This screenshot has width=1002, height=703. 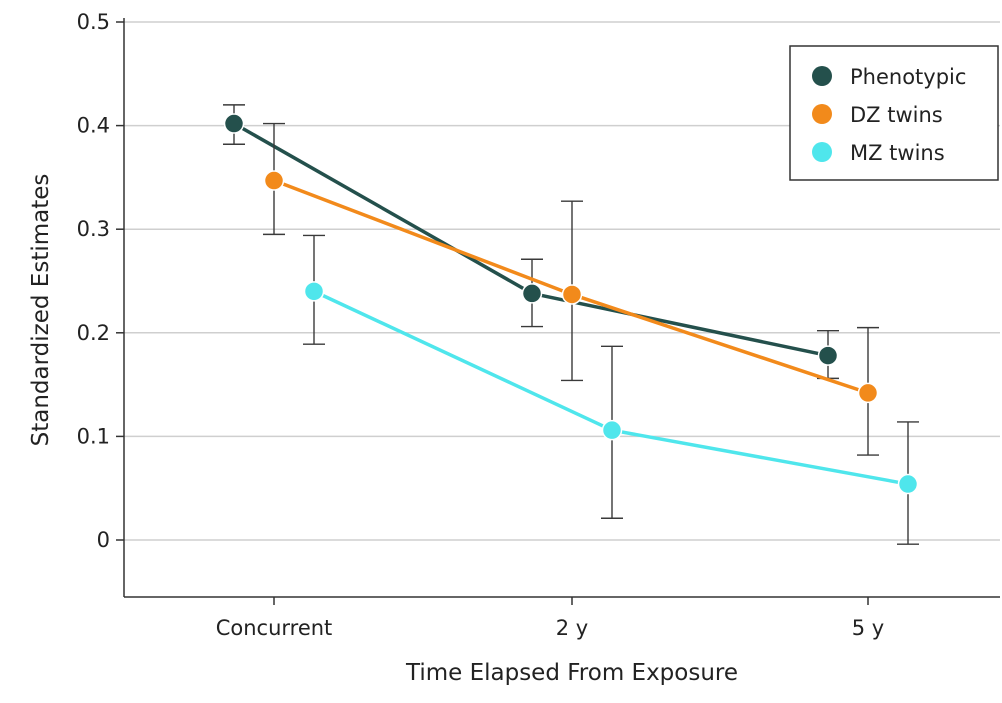 What do you see at coordinates (93, 22) in the screenshot?
I see `y-tick-label: 0.5` at bounding box center [93, 22].